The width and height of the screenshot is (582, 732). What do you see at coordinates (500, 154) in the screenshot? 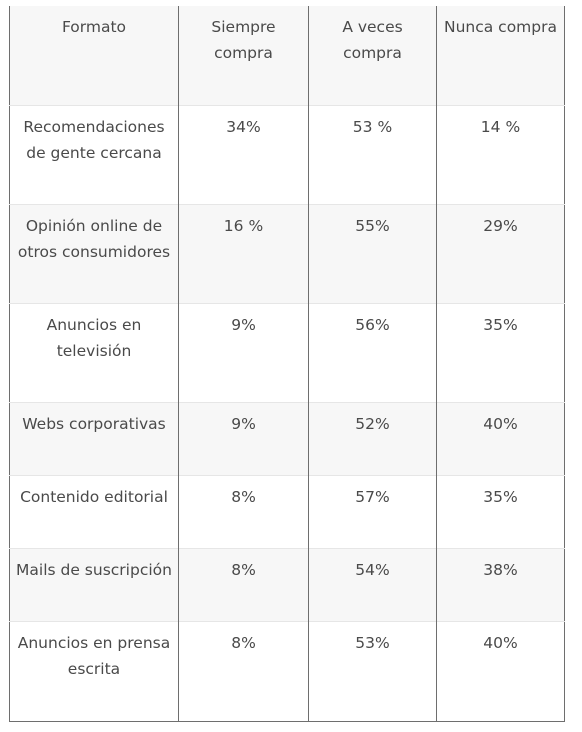
I see `row-nunca-cell: 14 %` at bounding box center [500, 154].